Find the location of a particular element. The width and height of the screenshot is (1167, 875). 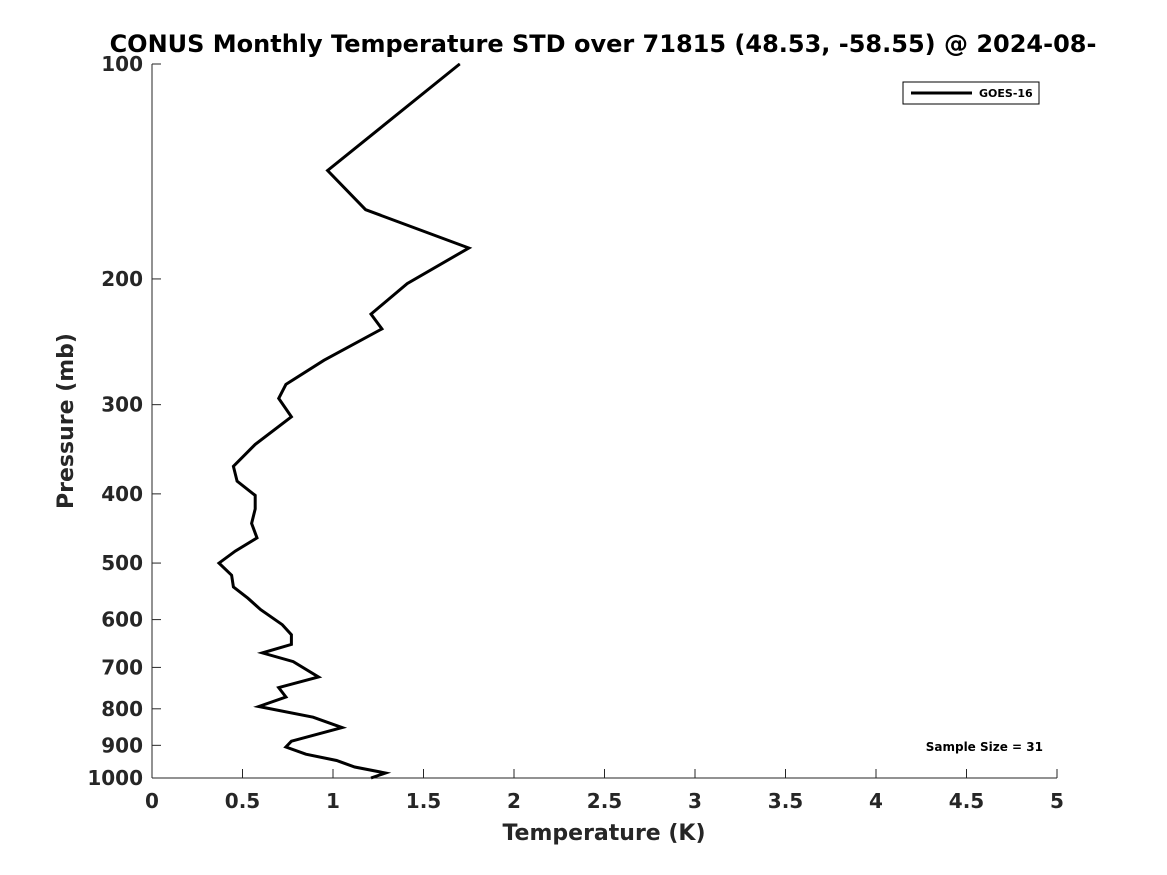

x-tick-label: 2.5 is located at coordinates (604, 801).